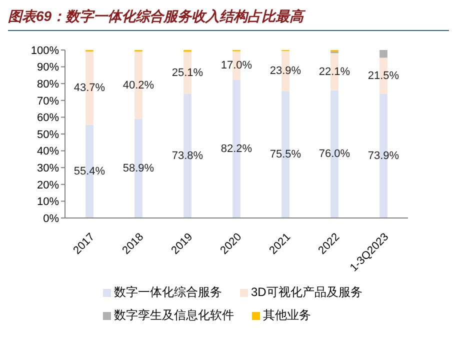 This screenshot has height=348, width=457. I want to click on legend-label: 3D可视化产品及服务, so click(306, 292).